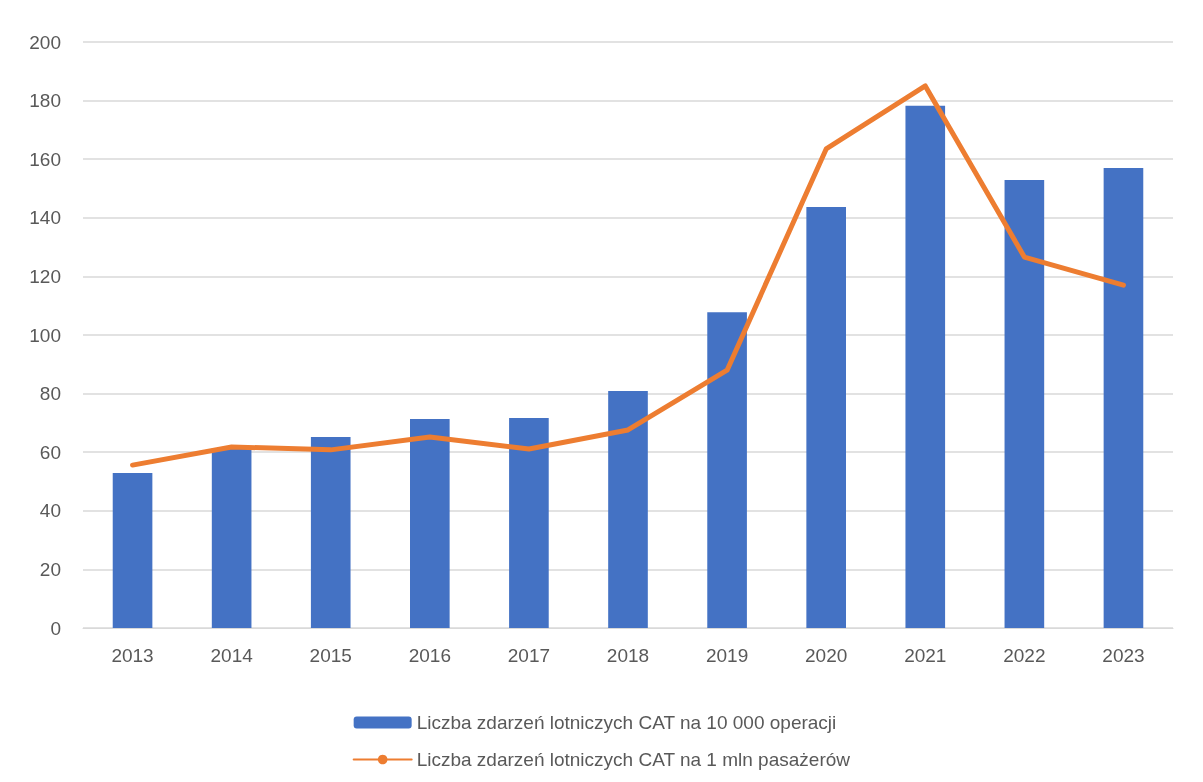 The width and height of the screenshot is (1203, 782). Describe the element at coordinates (45, 335) in the screenshot. I see `y-tick-label: 100` at that location.